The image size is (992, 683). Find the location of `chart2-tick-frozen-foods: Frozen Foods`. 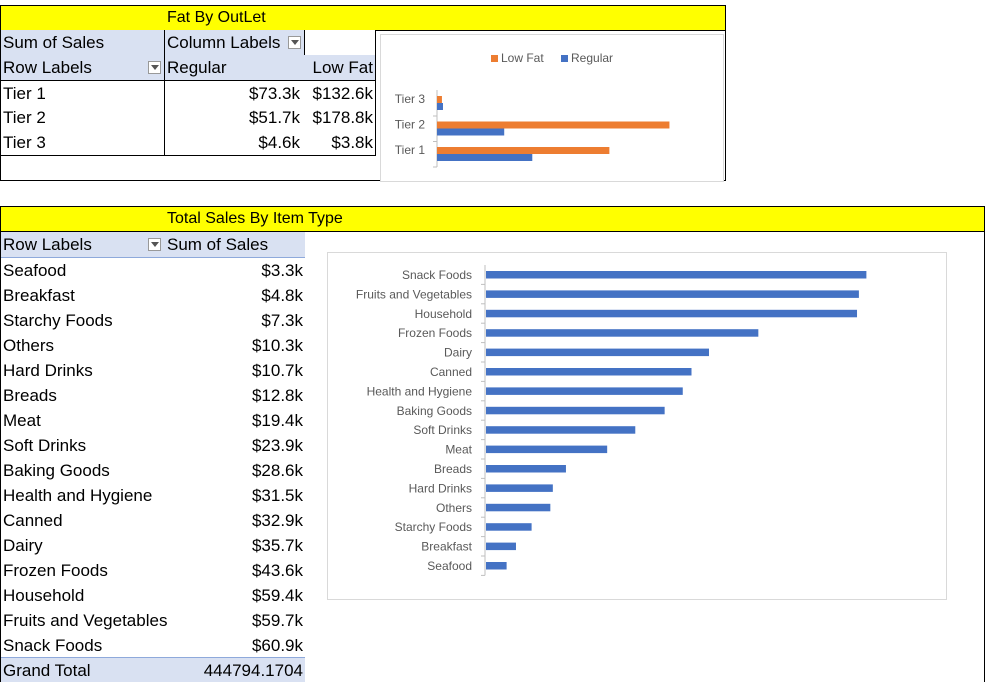

chart2-tick-frozen-foods: Frozen Foods is located at coordinates (435, 333).